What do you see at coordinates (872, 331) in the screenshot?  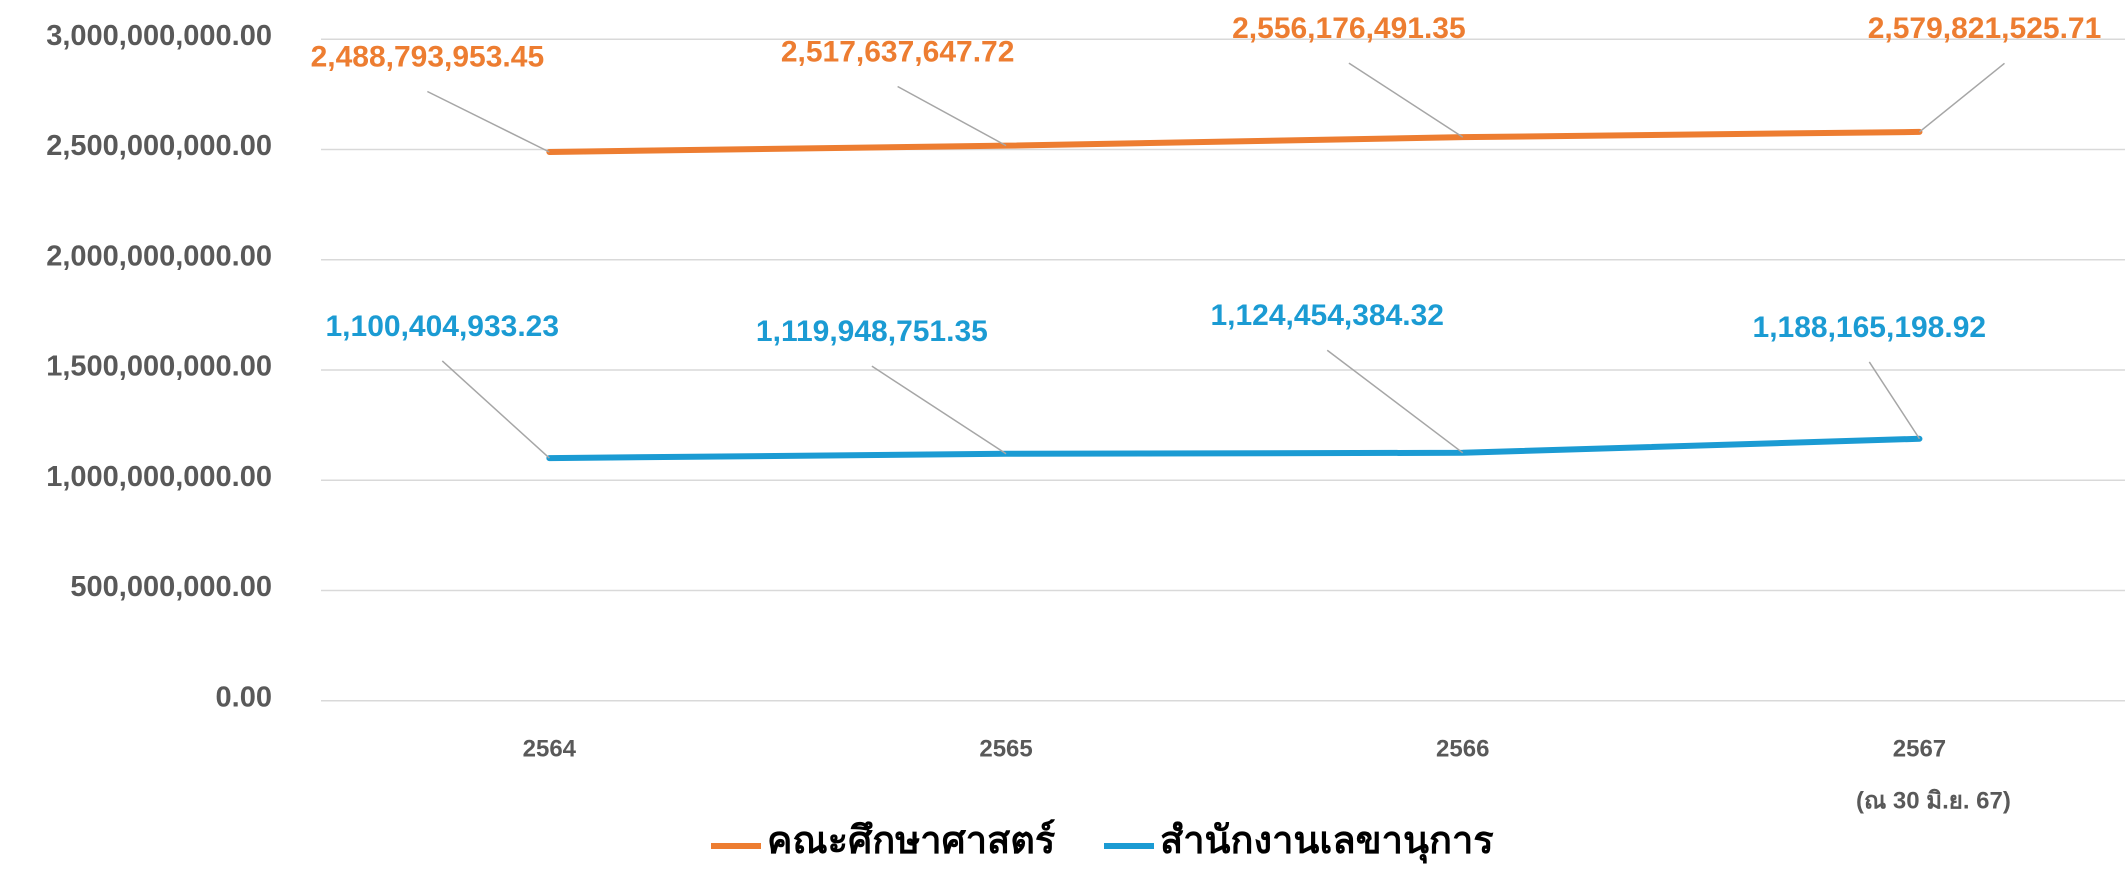 I see `data-label: 1,119,948,751.35` at bounding box center [872, 331].